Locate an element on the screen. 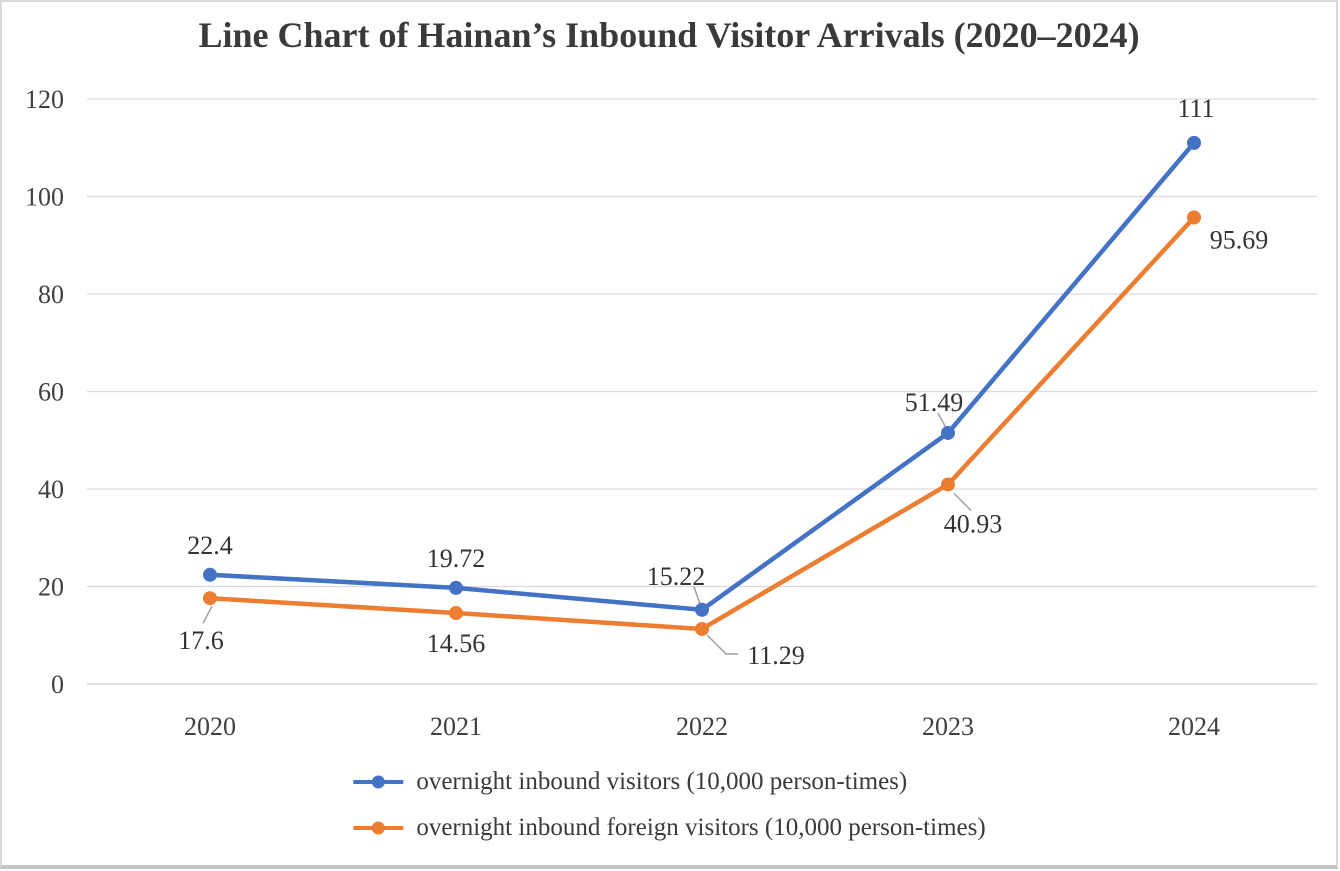 Image resolution: width=1340 pixels, height=871 pixels. data-label: 95.69 is located at coordinates (1239, 240).